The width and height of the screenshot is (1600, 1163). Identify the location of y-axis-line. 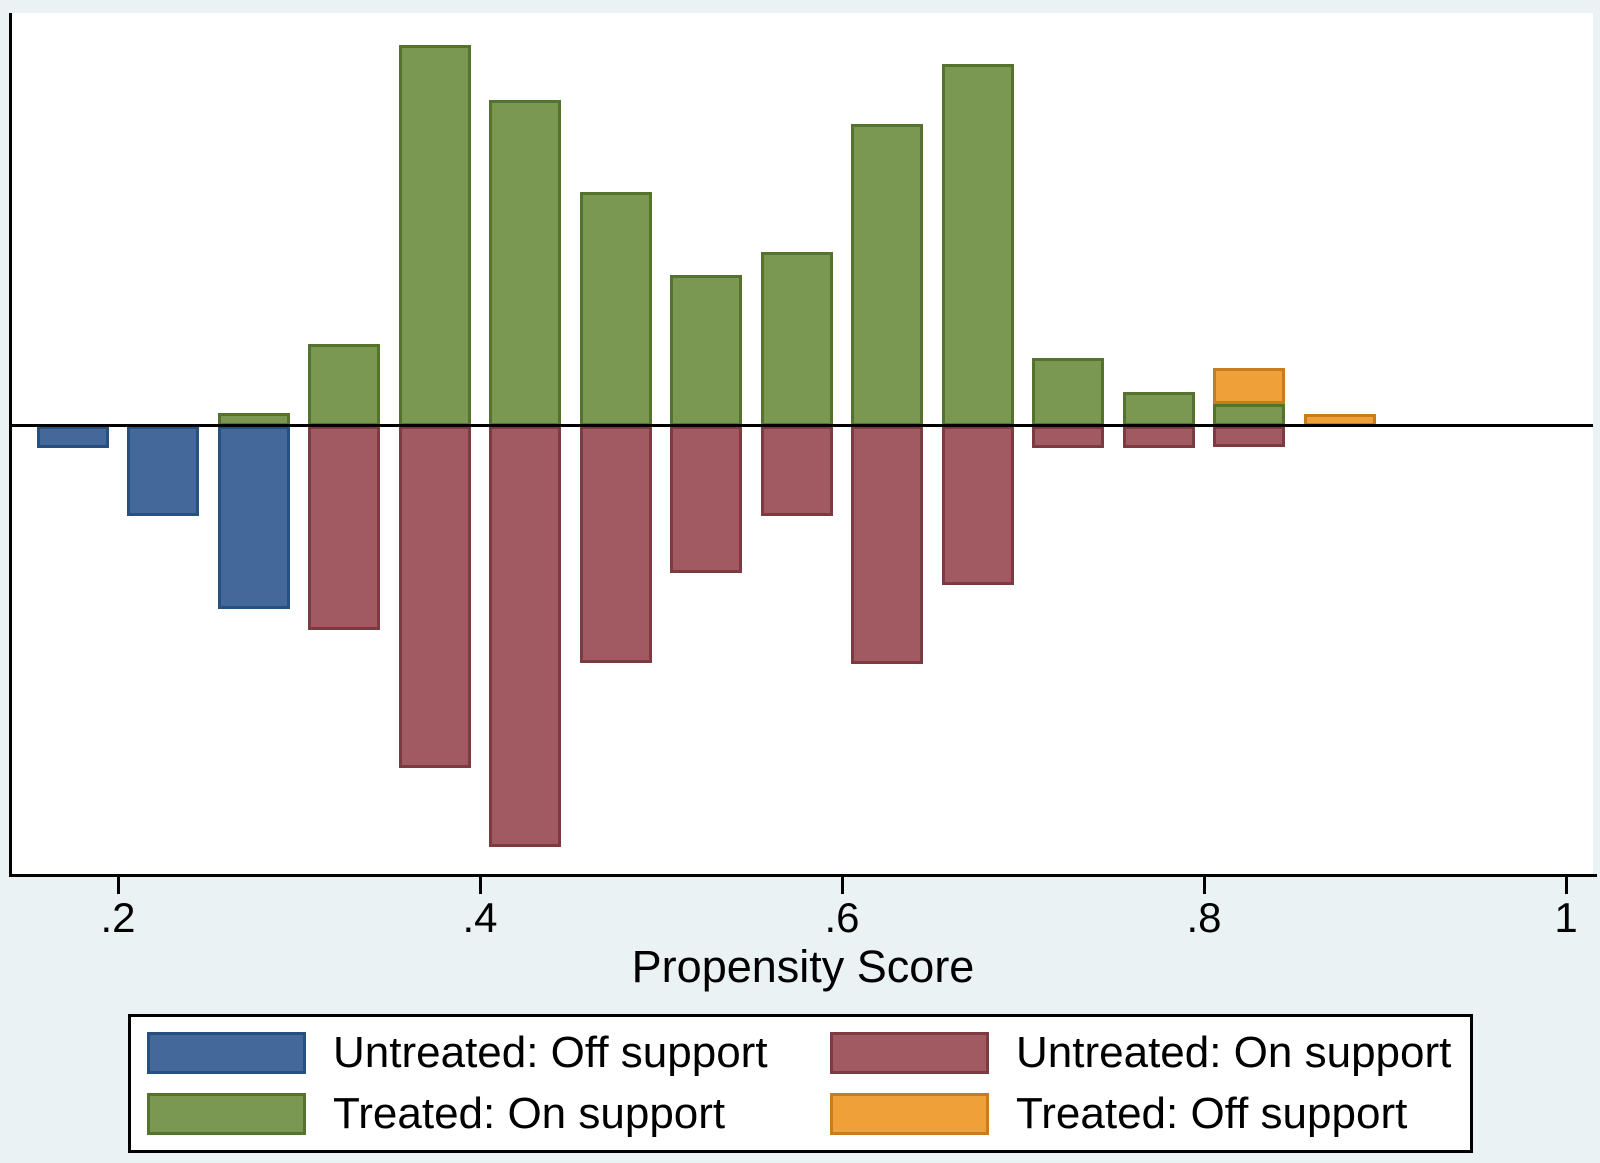
(10, 445).